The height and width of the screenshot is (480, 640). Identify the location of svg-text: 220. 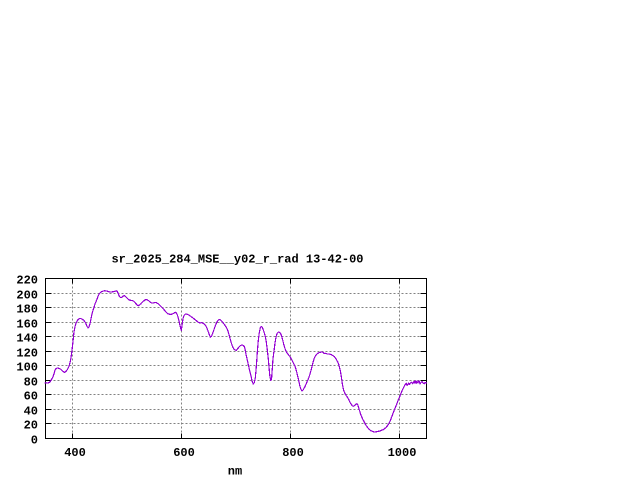
(27, 281).